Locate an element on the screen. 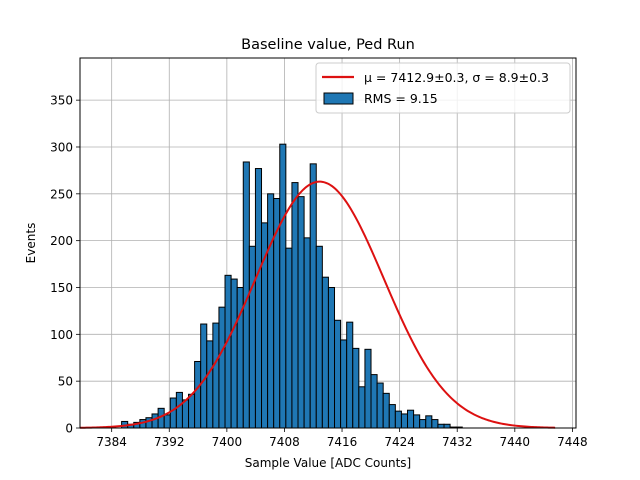 The image size is (640, 480). x-axis-ticks: 7384 7392 7400 7408 7416 7424 7432 7440 7448 is located at coordinates (342, 438).